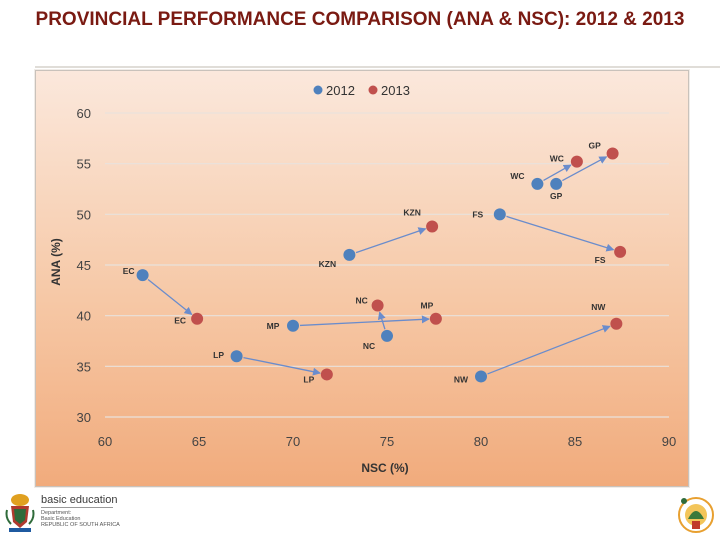 The height and width of the screenshot is (540, 720). I want to click on org-name: basic education, so click(79, 500).